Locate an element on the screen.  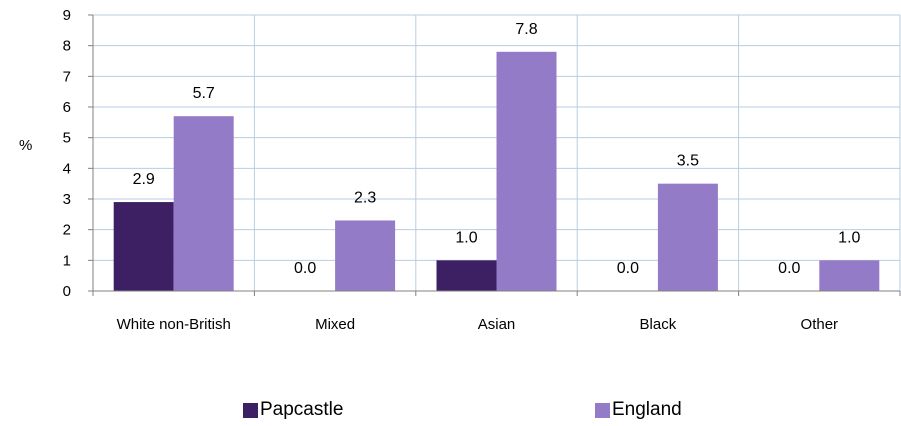
y-tick-label: 4 is located at coordinates (67, 168).